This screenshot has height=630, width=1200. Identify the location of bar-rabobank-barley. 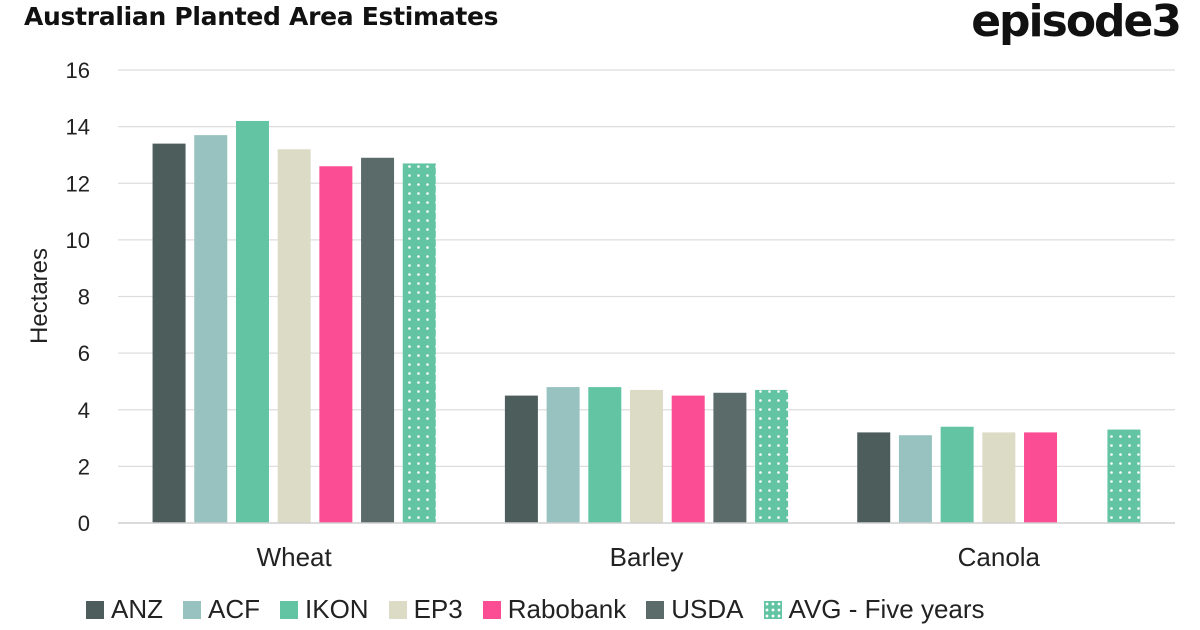
(688, 459).